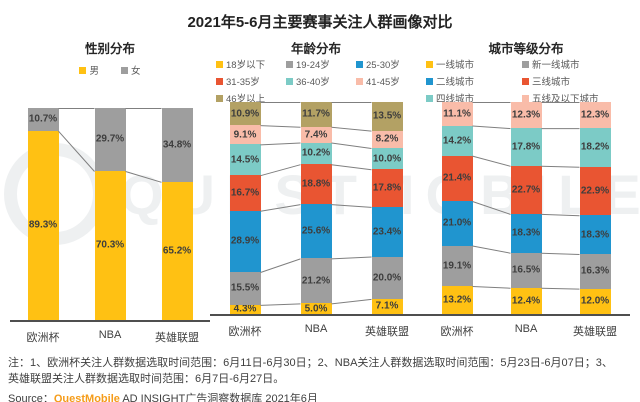 This screenshot has width=640, height=402. Describe the element at coordinates (177, 145) in the screenshot. I see `bar-segment: 34.8%` at that location.